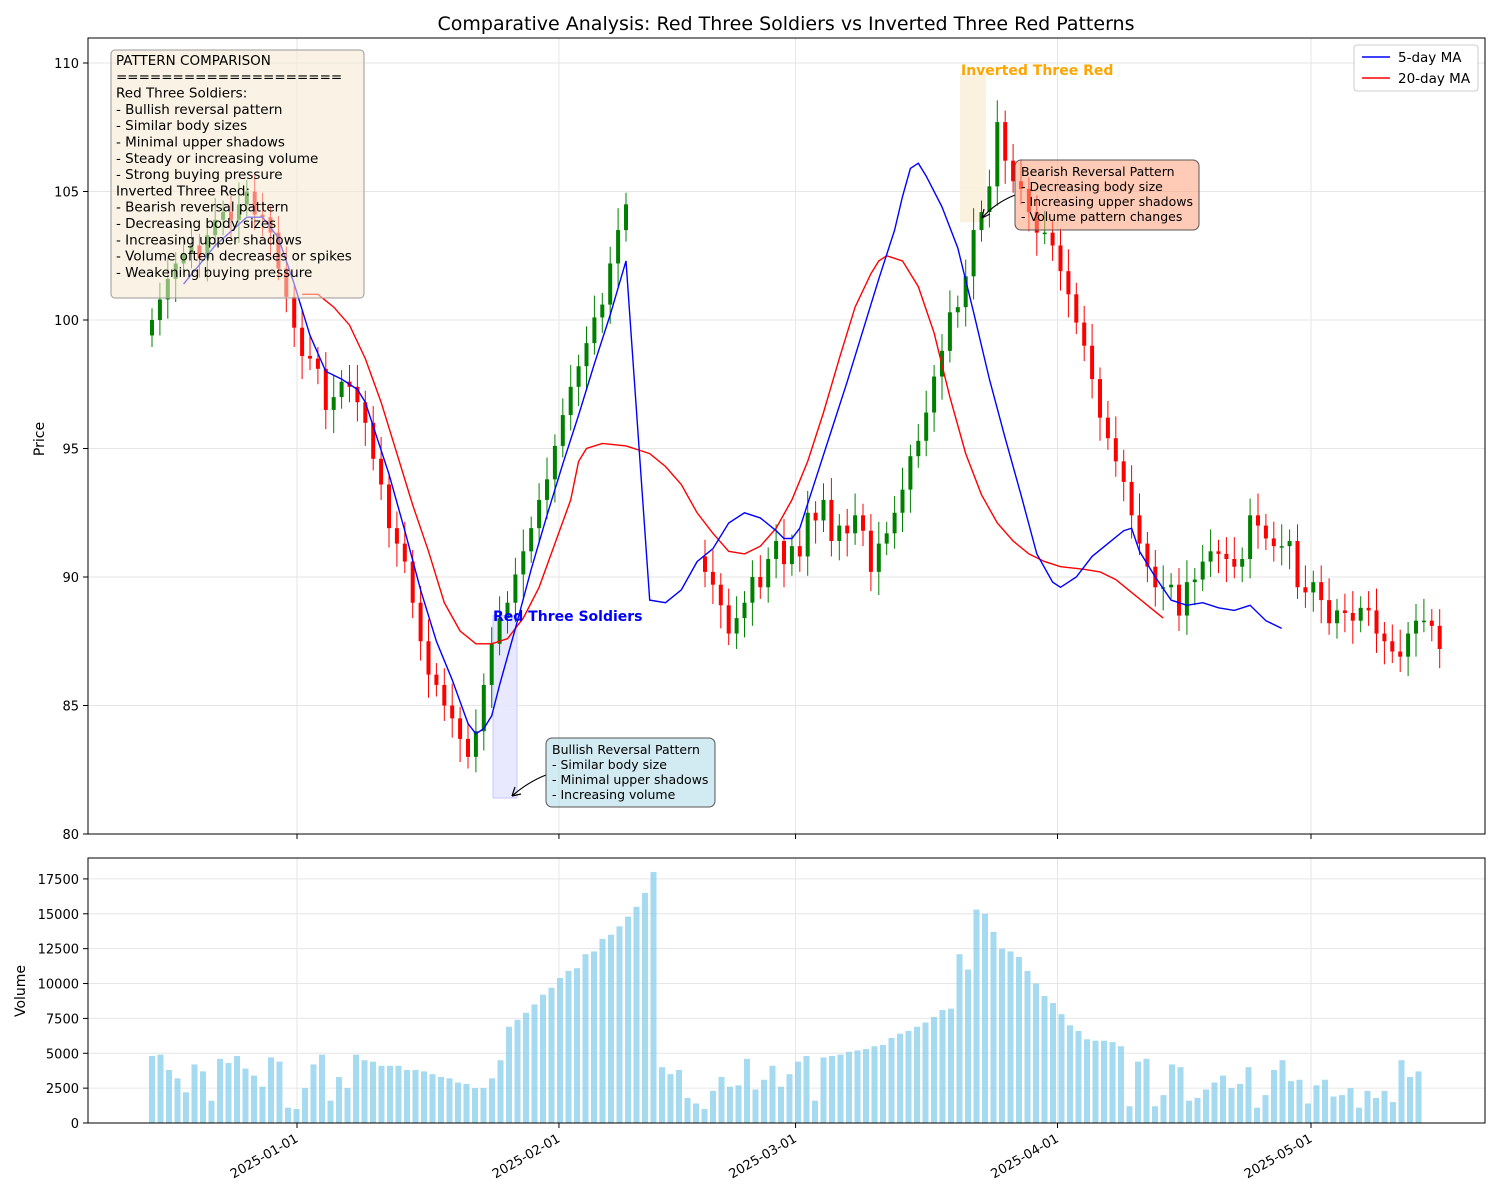 The height and width of the screenshot is (1200, 1500). What do you see at coordinates (998, 206) in the screenshot?
I see `bearish-callout-arrow` at bounding box center [998, 206].